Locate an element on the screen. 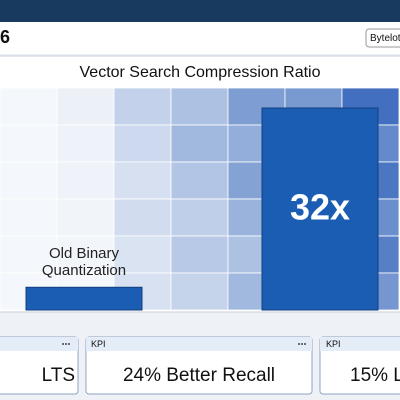 The image size is (400, 400). top-bar is located at coordinates (200, 11).